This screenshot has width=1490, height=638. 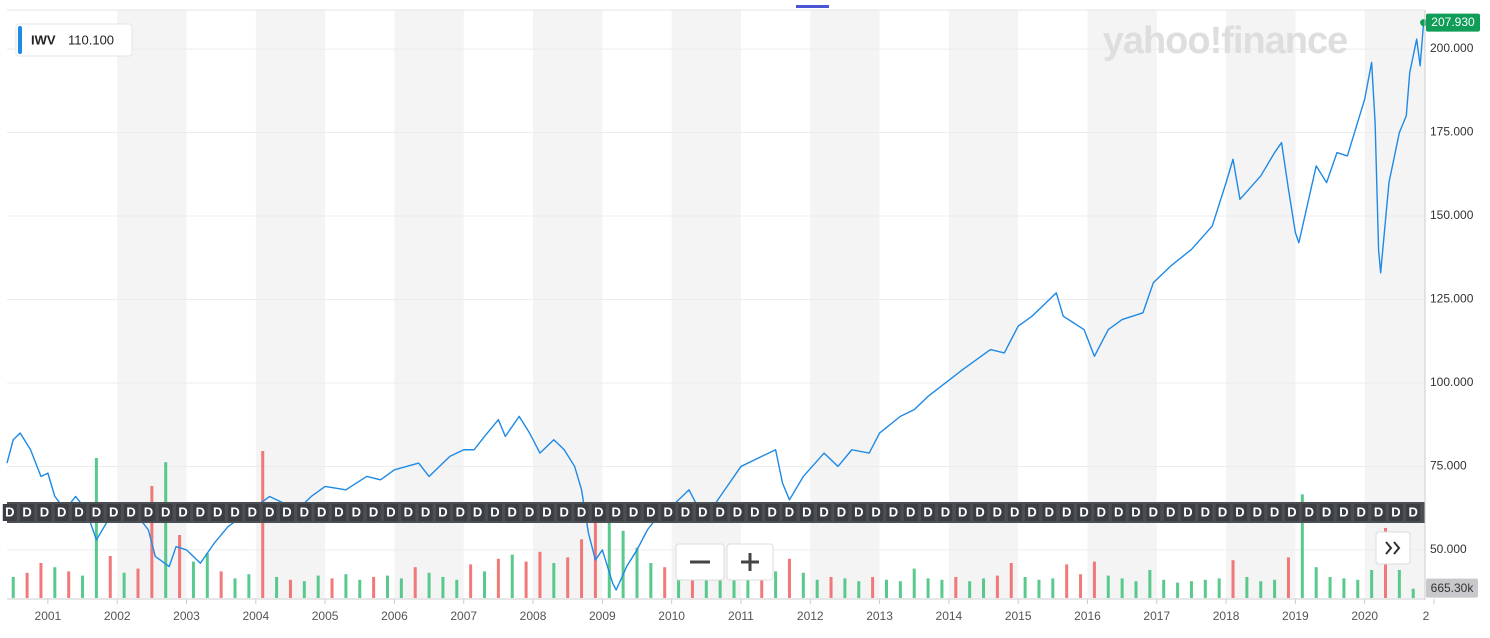 I want to click on legend-box, so click(x=74, y=40).